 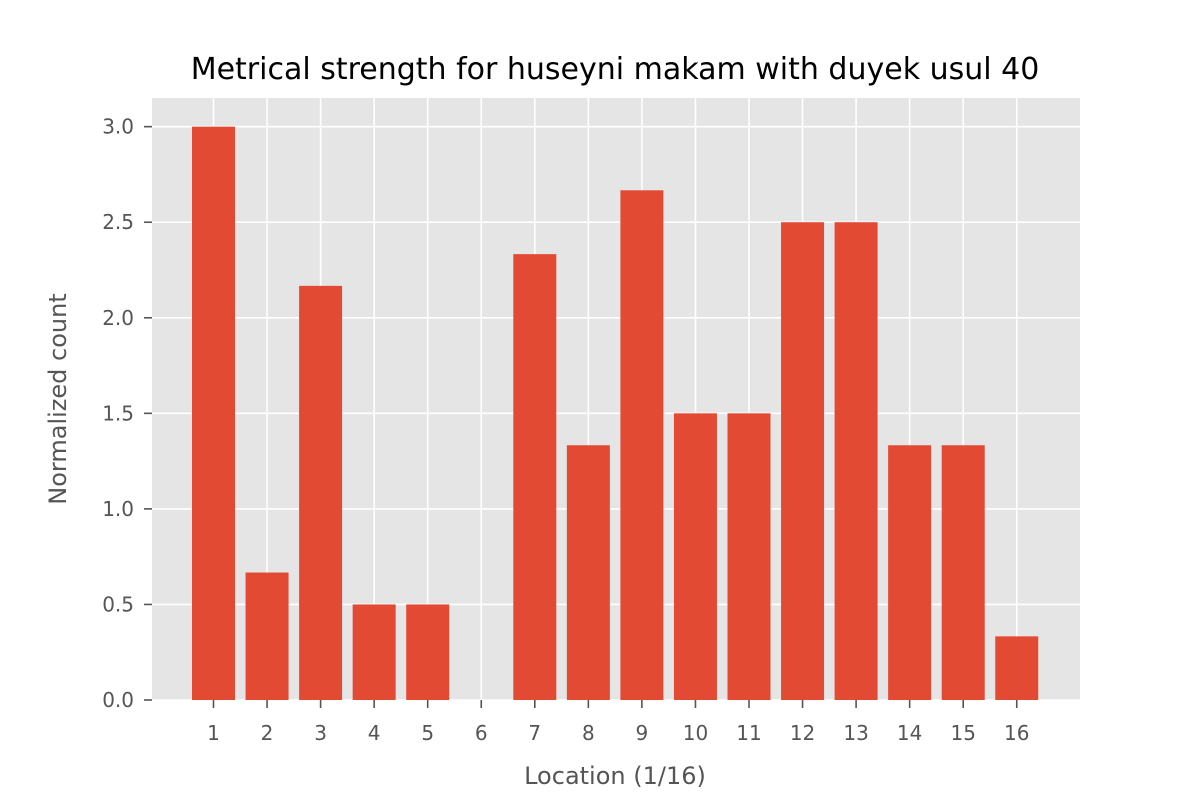 I want to click on x-axis-label: Location (1/16), so click(x=615, y=776).